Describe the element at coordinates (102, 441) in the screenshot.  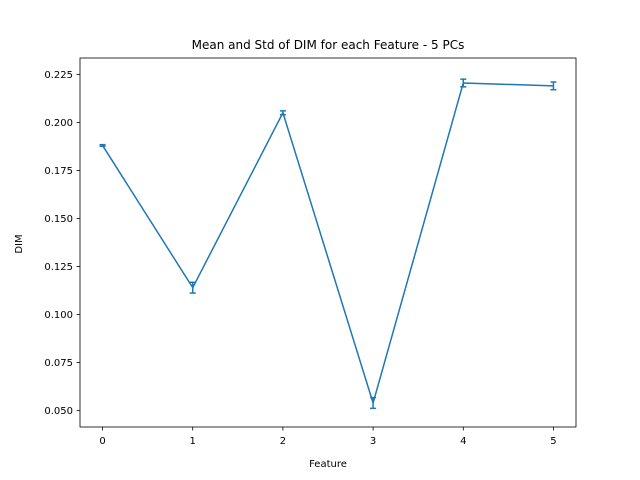
I see `x-tick-label: 0` at that location.